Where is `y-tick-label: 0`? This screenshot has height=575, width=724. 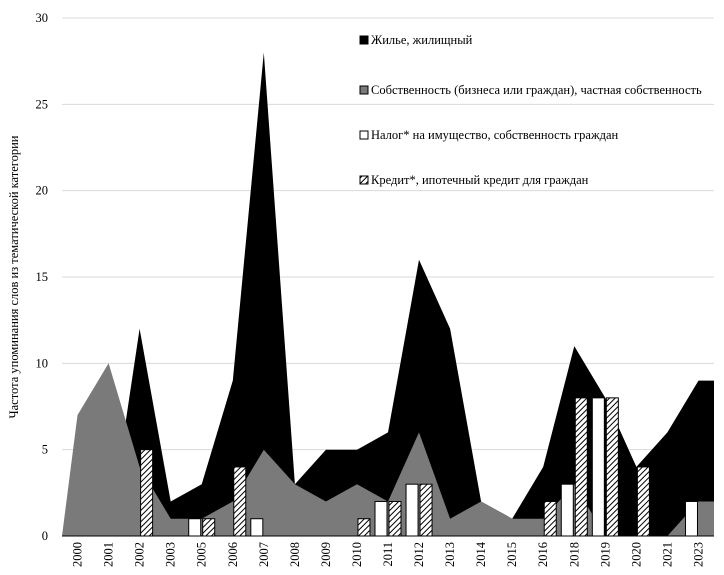
y-tick-label: 0 is located at coordinates (45, 536).